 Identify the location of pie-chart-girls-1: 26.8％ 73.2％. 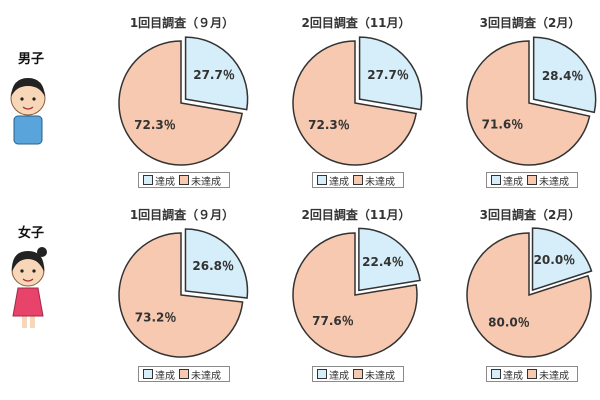
(183, 293).